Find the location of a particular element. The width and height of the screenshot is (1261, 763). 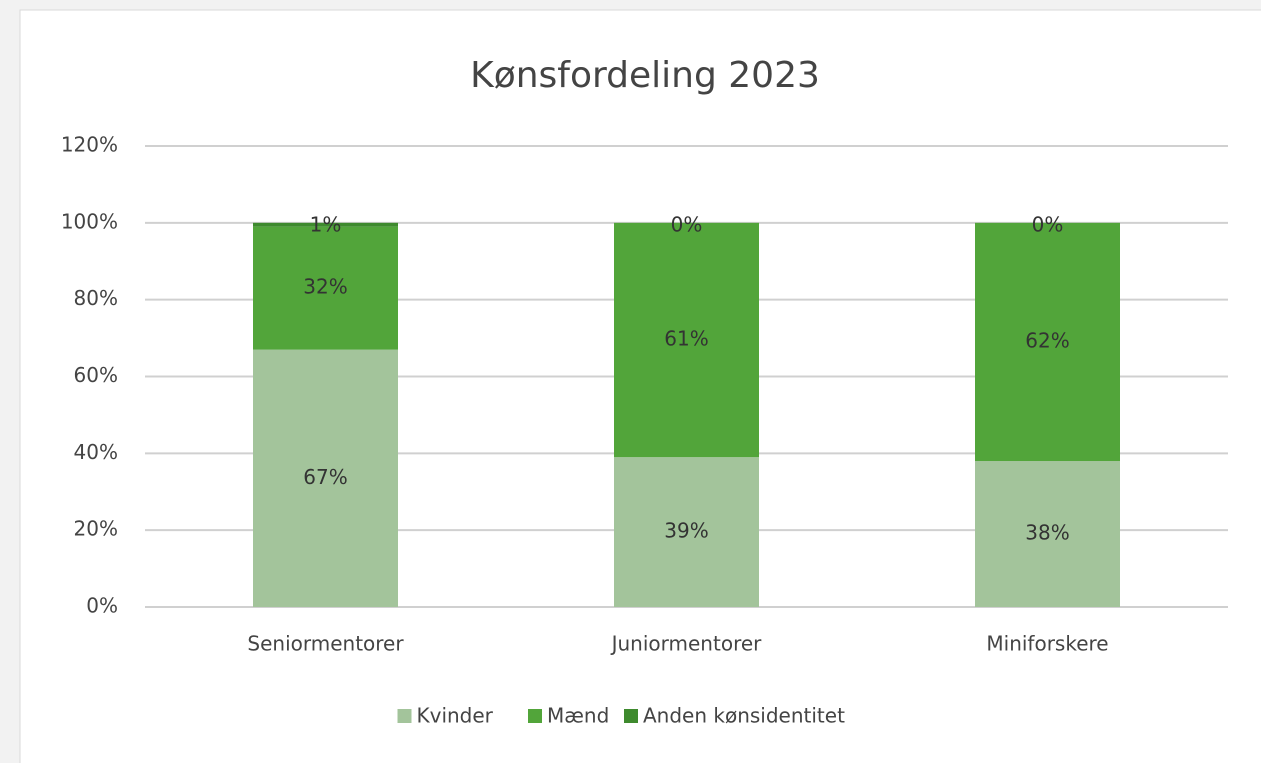

data-label: 39% is located at coordinates (686, 531).